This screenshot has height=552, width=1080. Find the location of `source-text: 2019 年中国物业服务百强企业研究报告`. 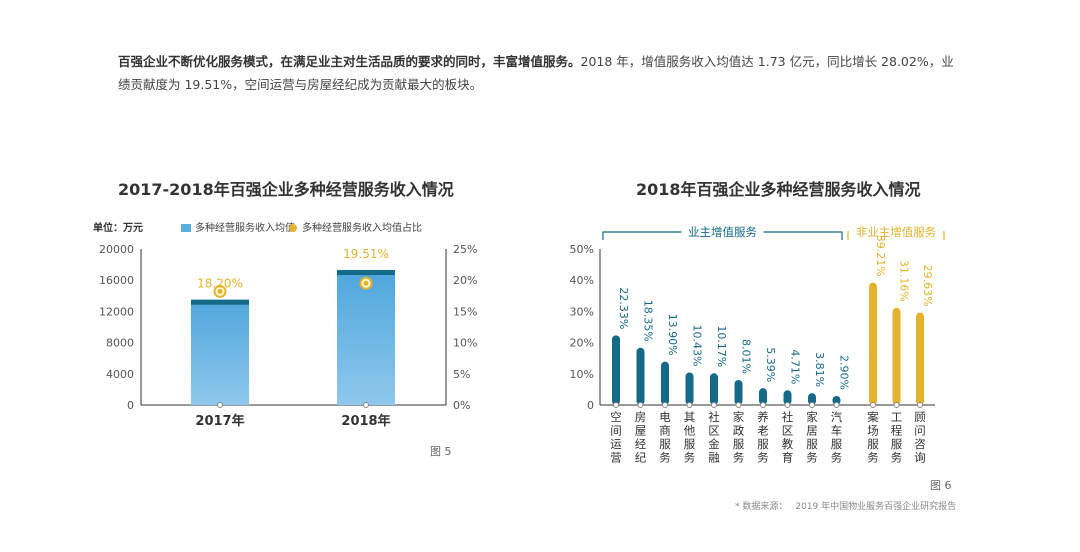

source-text: 2019 年中国物业服务百强企业研究报告 is located at coordinates (876, 507).